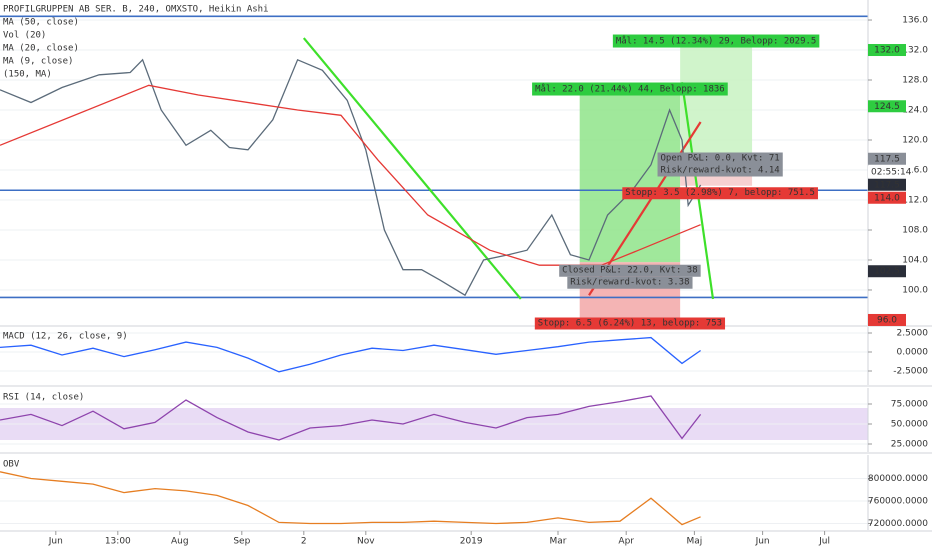 Image resolution: width=932 pixels, height=550 pixels. I want to click on price-badge-label: 132.0, so click(887, 51).